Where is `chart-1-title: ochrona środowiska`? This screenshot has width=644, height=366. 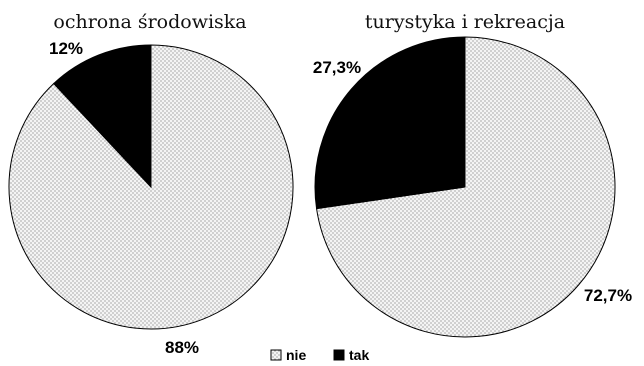
chart-1-title: ochrona środowiska is located at coordinates (149, 22).